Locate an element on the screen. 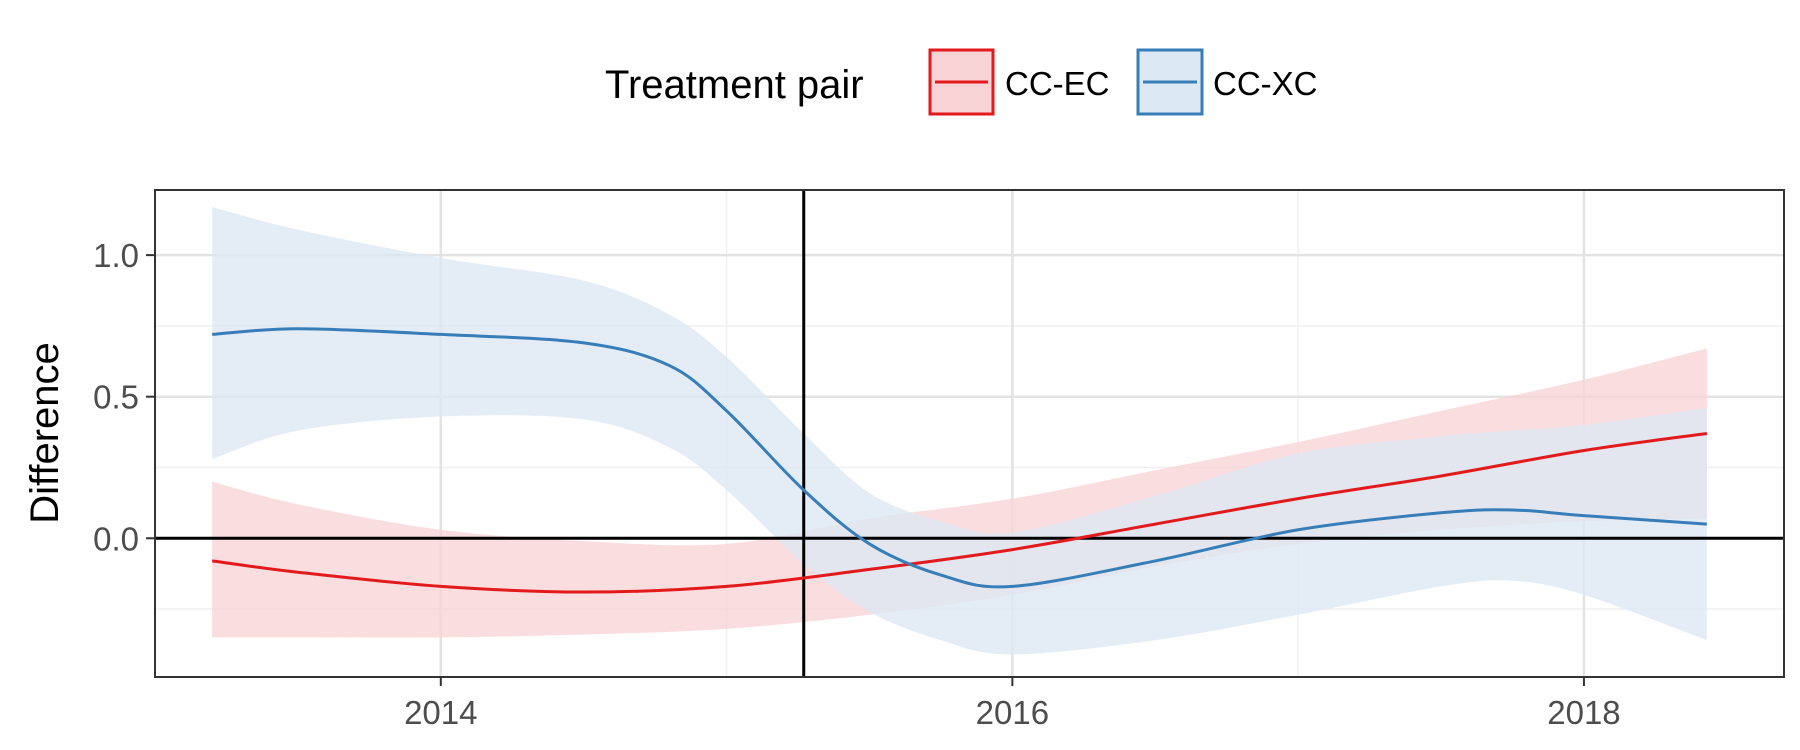 The width and height of the screenshot is (1800, 750). legend-label-cc-xc: CC-XC is located at coordinates (1265, 83).